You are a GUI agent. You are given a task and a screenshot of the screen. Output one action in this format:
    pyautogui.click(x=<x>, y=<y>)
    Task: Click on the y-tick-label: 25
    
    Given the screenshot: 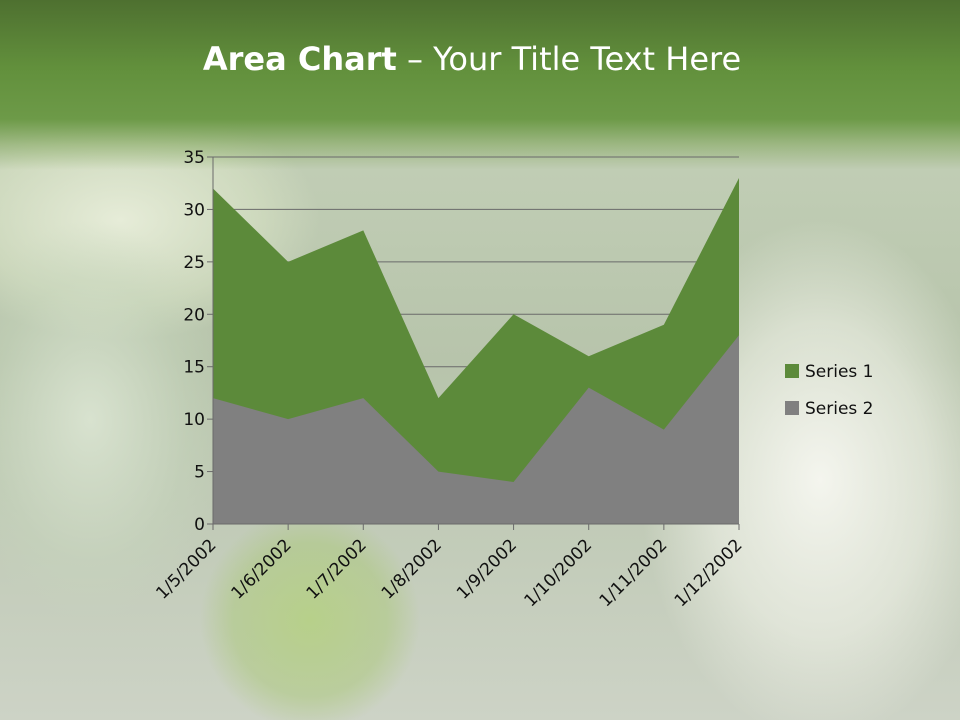 What is the action you would take?
    pyautogui.click(x=194, y=263)
    